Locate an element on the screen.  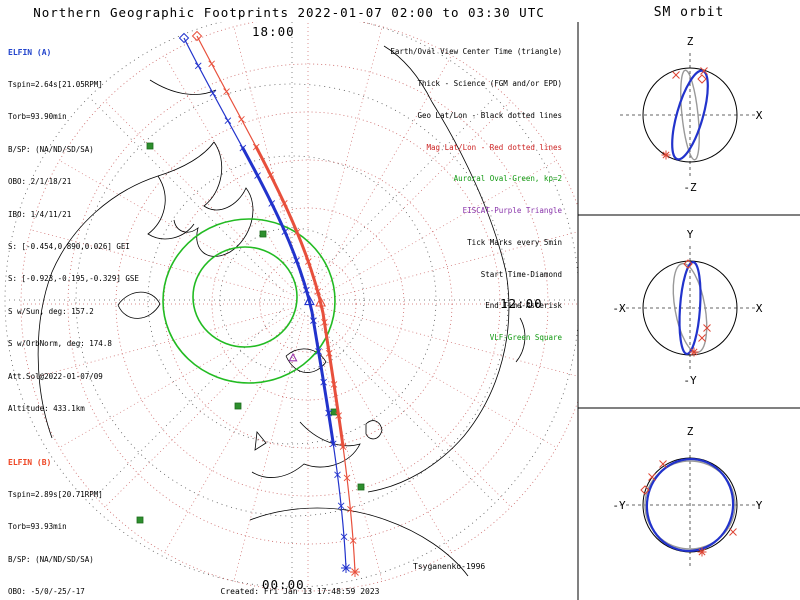
info-line: S w/Sun, deg: 157.2 is located at coordinates (51, 311).